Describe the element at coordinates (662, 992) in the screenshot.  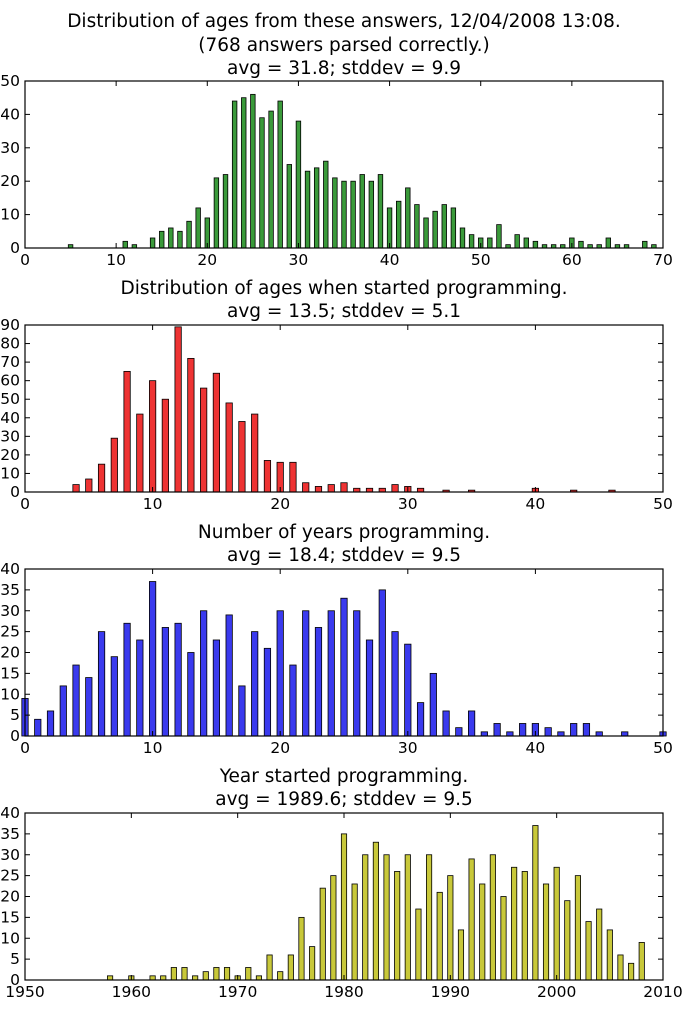
I see `x-tick-label: 2010` at that location.